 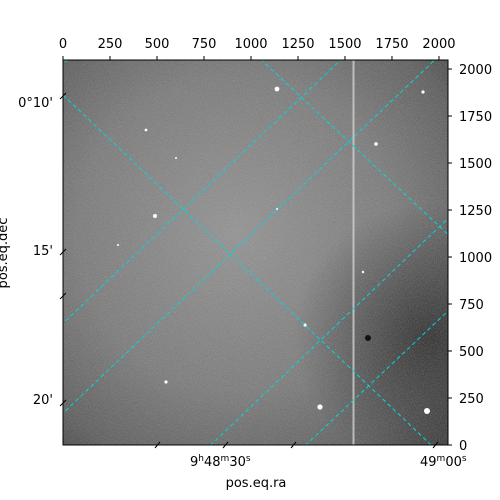 What do you see at coordinates (475, 258) in the screenshot?
I see `right-tick-label: 1000` at bounding box center [475, 258].